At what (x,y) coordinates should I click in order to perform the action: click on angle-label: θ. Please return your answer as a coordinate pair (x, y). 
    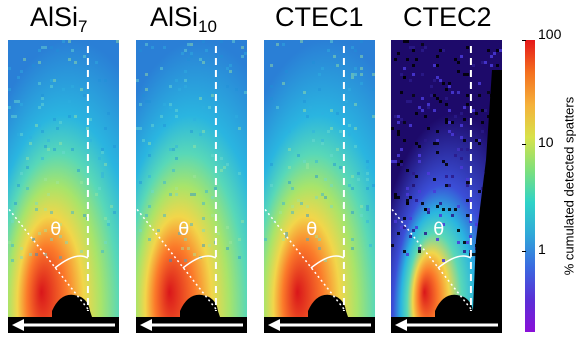
    Looking at the image, I should click on (183, 229).